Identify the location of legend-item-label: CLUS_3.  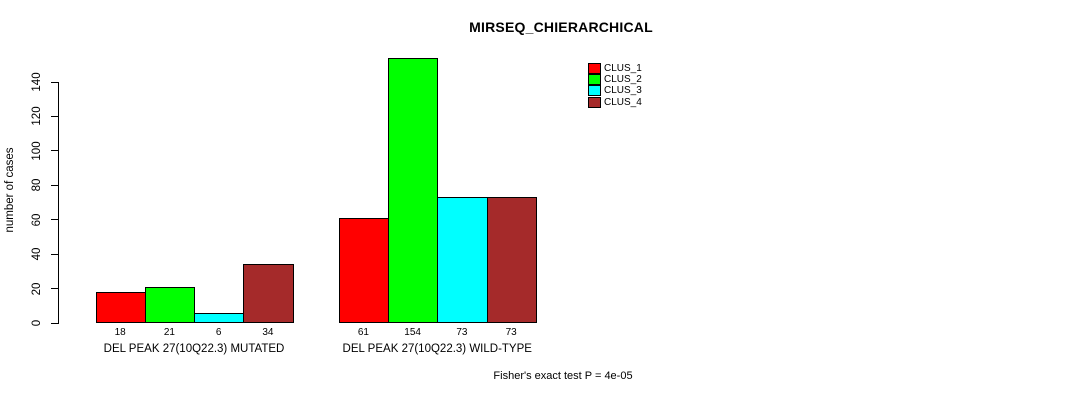
(623, 91).